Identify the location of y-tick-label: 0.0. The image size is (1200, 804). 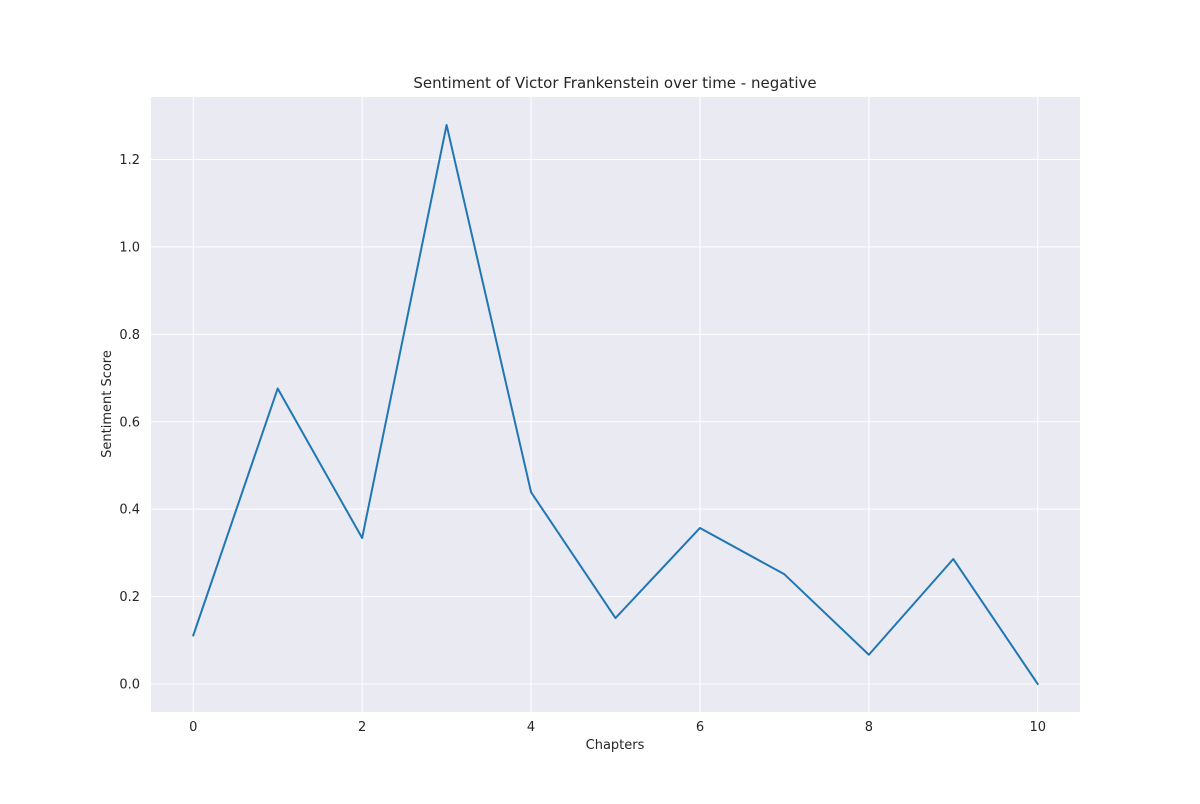
(129, 685).